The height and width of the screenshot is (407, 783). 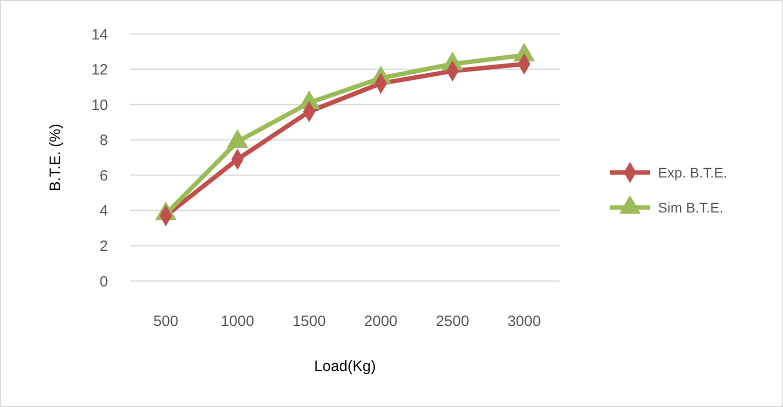 What do you see at coordinates (453, 321) in the screenshot?
I see `x-tick-label: 2500` at bounding box center [453, 321].